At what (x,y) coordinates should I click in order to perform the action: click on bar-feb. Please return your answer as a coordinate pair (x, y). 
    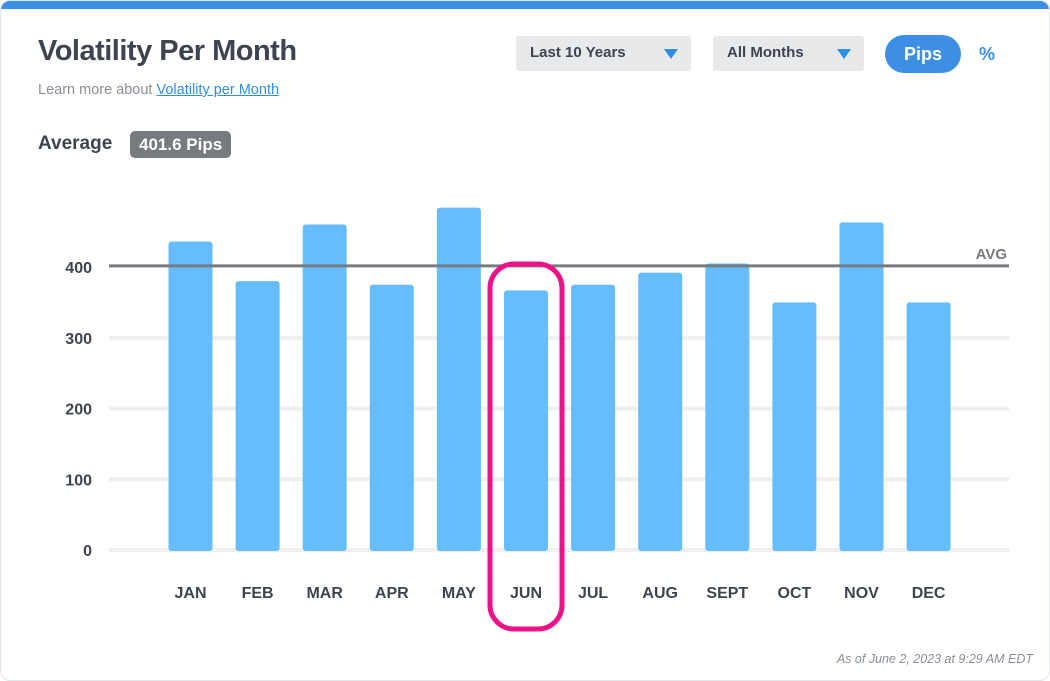
    Looking at the image, I should click on (257, 416).